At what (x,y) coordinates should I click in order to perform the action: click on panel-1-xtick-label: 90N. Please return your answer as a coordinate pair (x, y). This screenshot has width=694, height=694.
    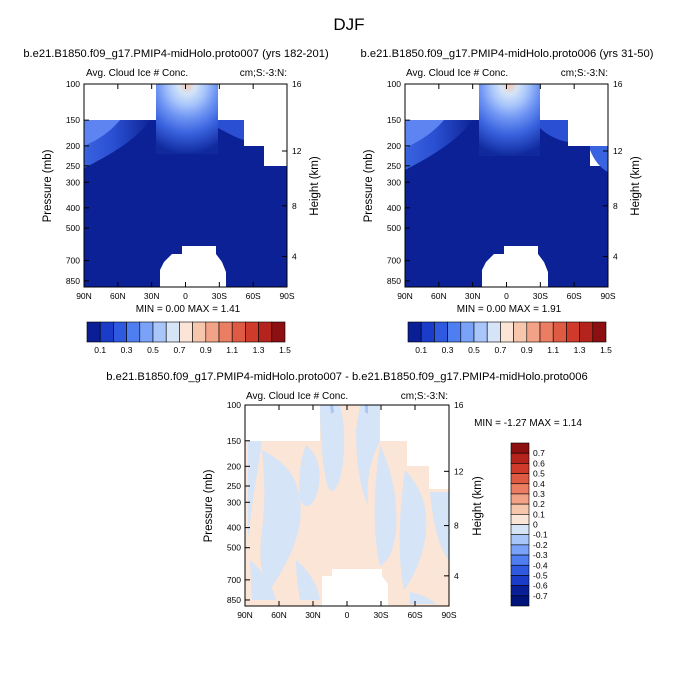
    Looking at the image, I should click on (84, 296).